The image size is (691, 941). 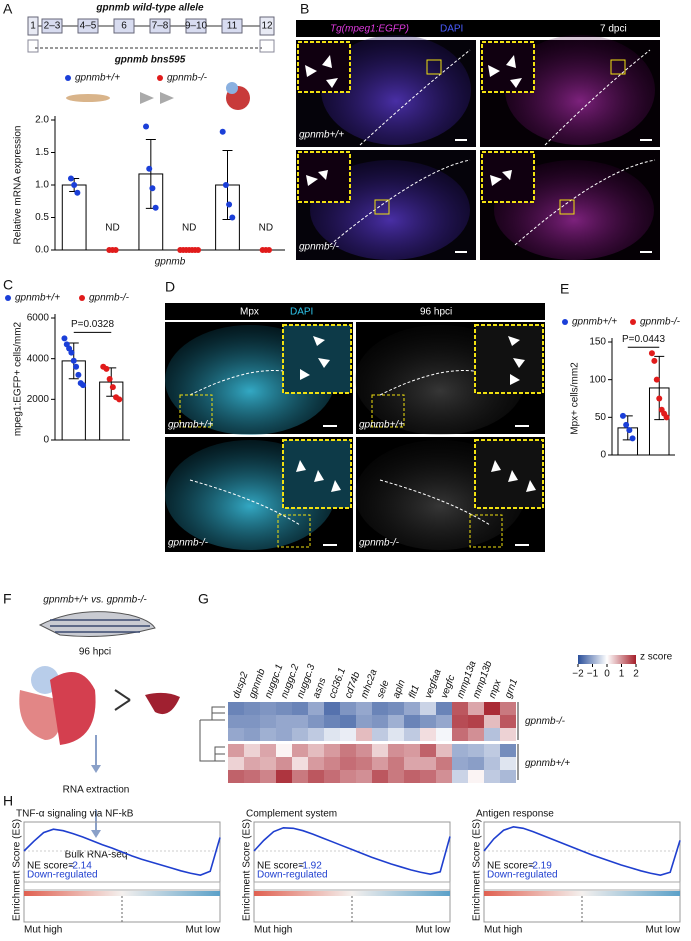 What do you see at coordinates (416, 414) in the screenshot?
I see `arrowheads` at bounding box center [416, 414].